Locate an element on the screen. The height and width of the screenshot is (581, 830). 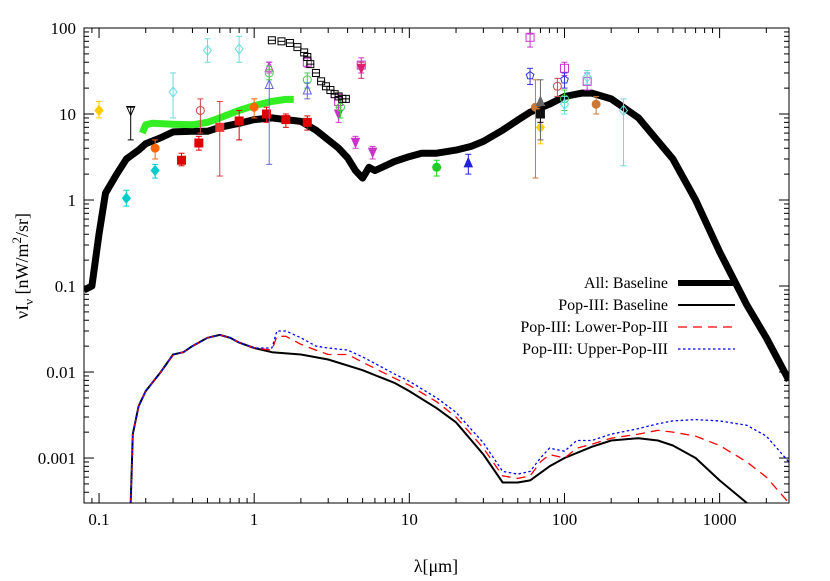
y-axis-label-sub: ν is located at coordinates (28, 302).